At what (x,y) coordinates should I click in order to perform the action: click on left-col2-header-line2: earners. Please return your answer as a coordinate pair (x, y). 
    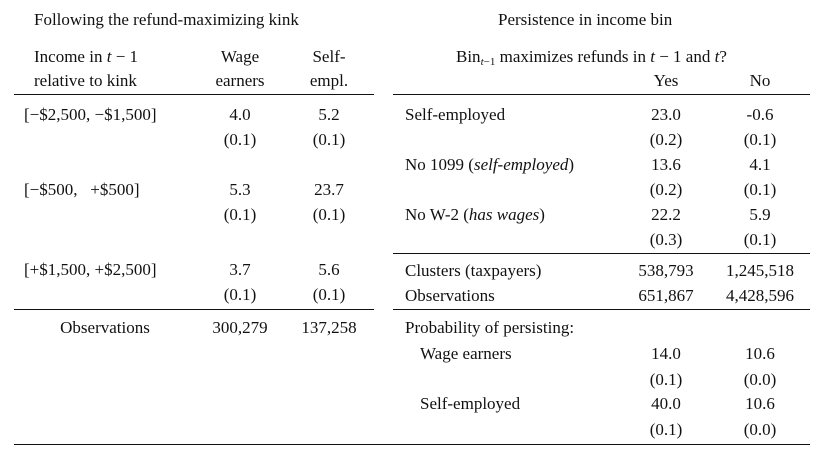
    Looking at the image, I should click on (240, 80).